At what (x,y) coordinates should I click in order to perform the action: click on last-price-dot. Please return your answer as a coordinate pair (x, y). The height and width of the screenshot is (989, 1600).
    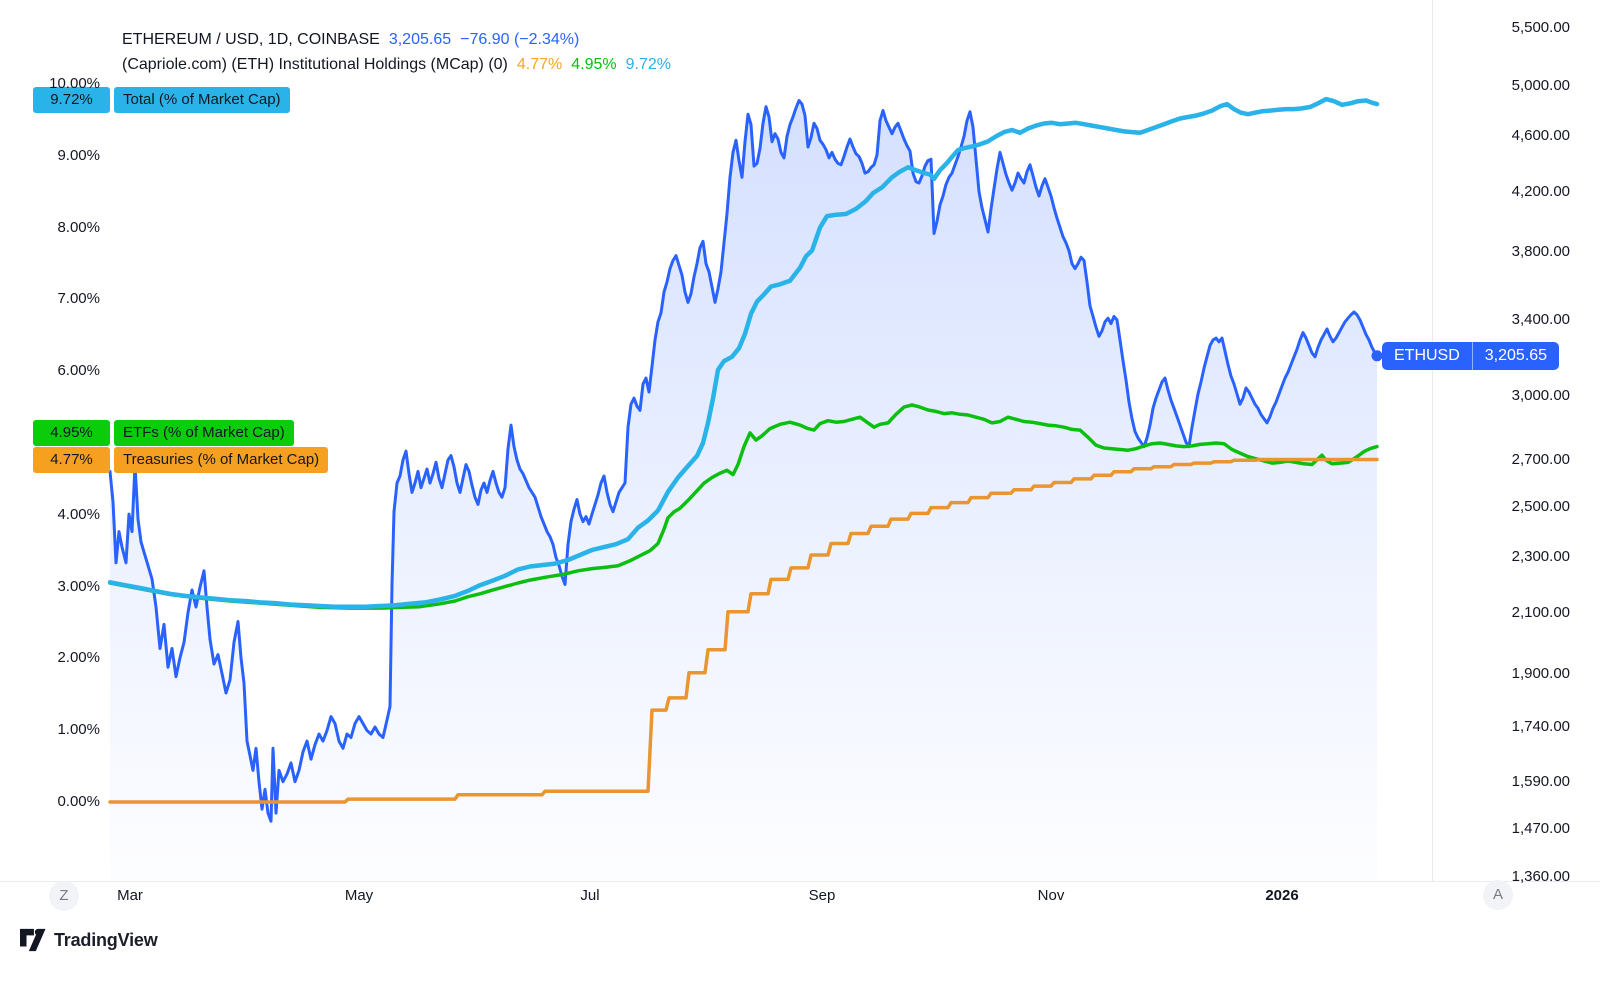
    Looking at the image, I should click on (1377, 356).